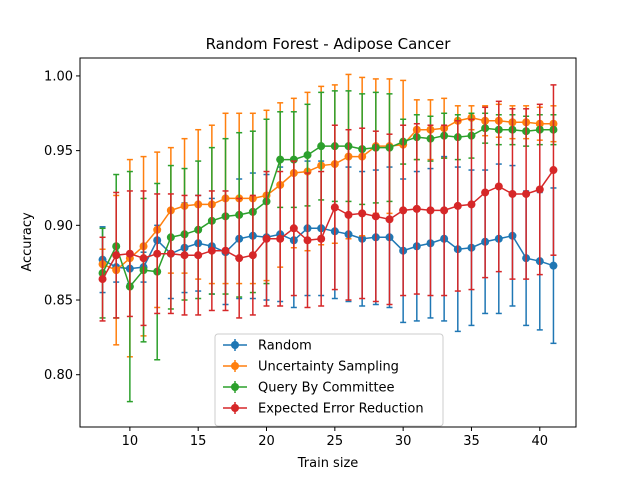 Image resolution: width=640 pixels, height=480 pixels. What do you see at coordinates (58, 151) in the screenshot?
I see `y-tick-label: 0.95` at bounding box center [58, 151].